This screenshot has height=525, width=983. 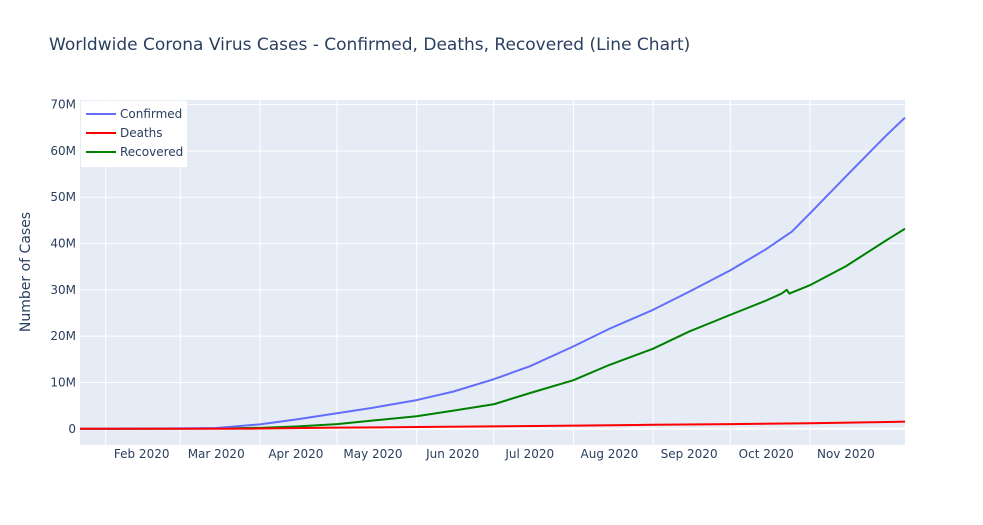 What do you see at coordinates (26, 272) in the screenshot?
I see `y-axis-title: Number of Cases` at bounding box center [26, 272].